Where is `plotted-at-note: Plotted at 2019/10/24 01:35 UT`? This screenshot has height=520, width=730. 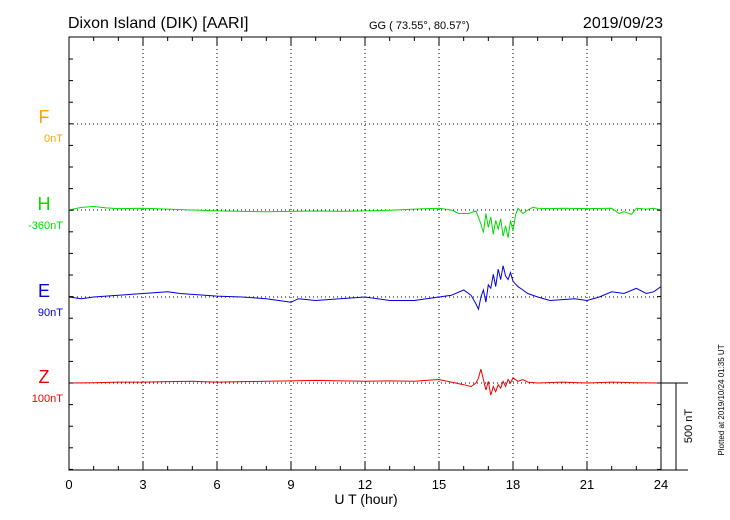
plotted-at-note: Plotted at 2019/10/24 01:35 UT is located at coordinates (721, 399).